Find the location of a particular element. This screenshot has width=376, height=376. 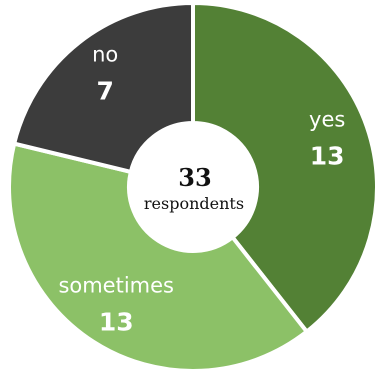

slice-value-yes: 13 is located at coordinates (327, 156).